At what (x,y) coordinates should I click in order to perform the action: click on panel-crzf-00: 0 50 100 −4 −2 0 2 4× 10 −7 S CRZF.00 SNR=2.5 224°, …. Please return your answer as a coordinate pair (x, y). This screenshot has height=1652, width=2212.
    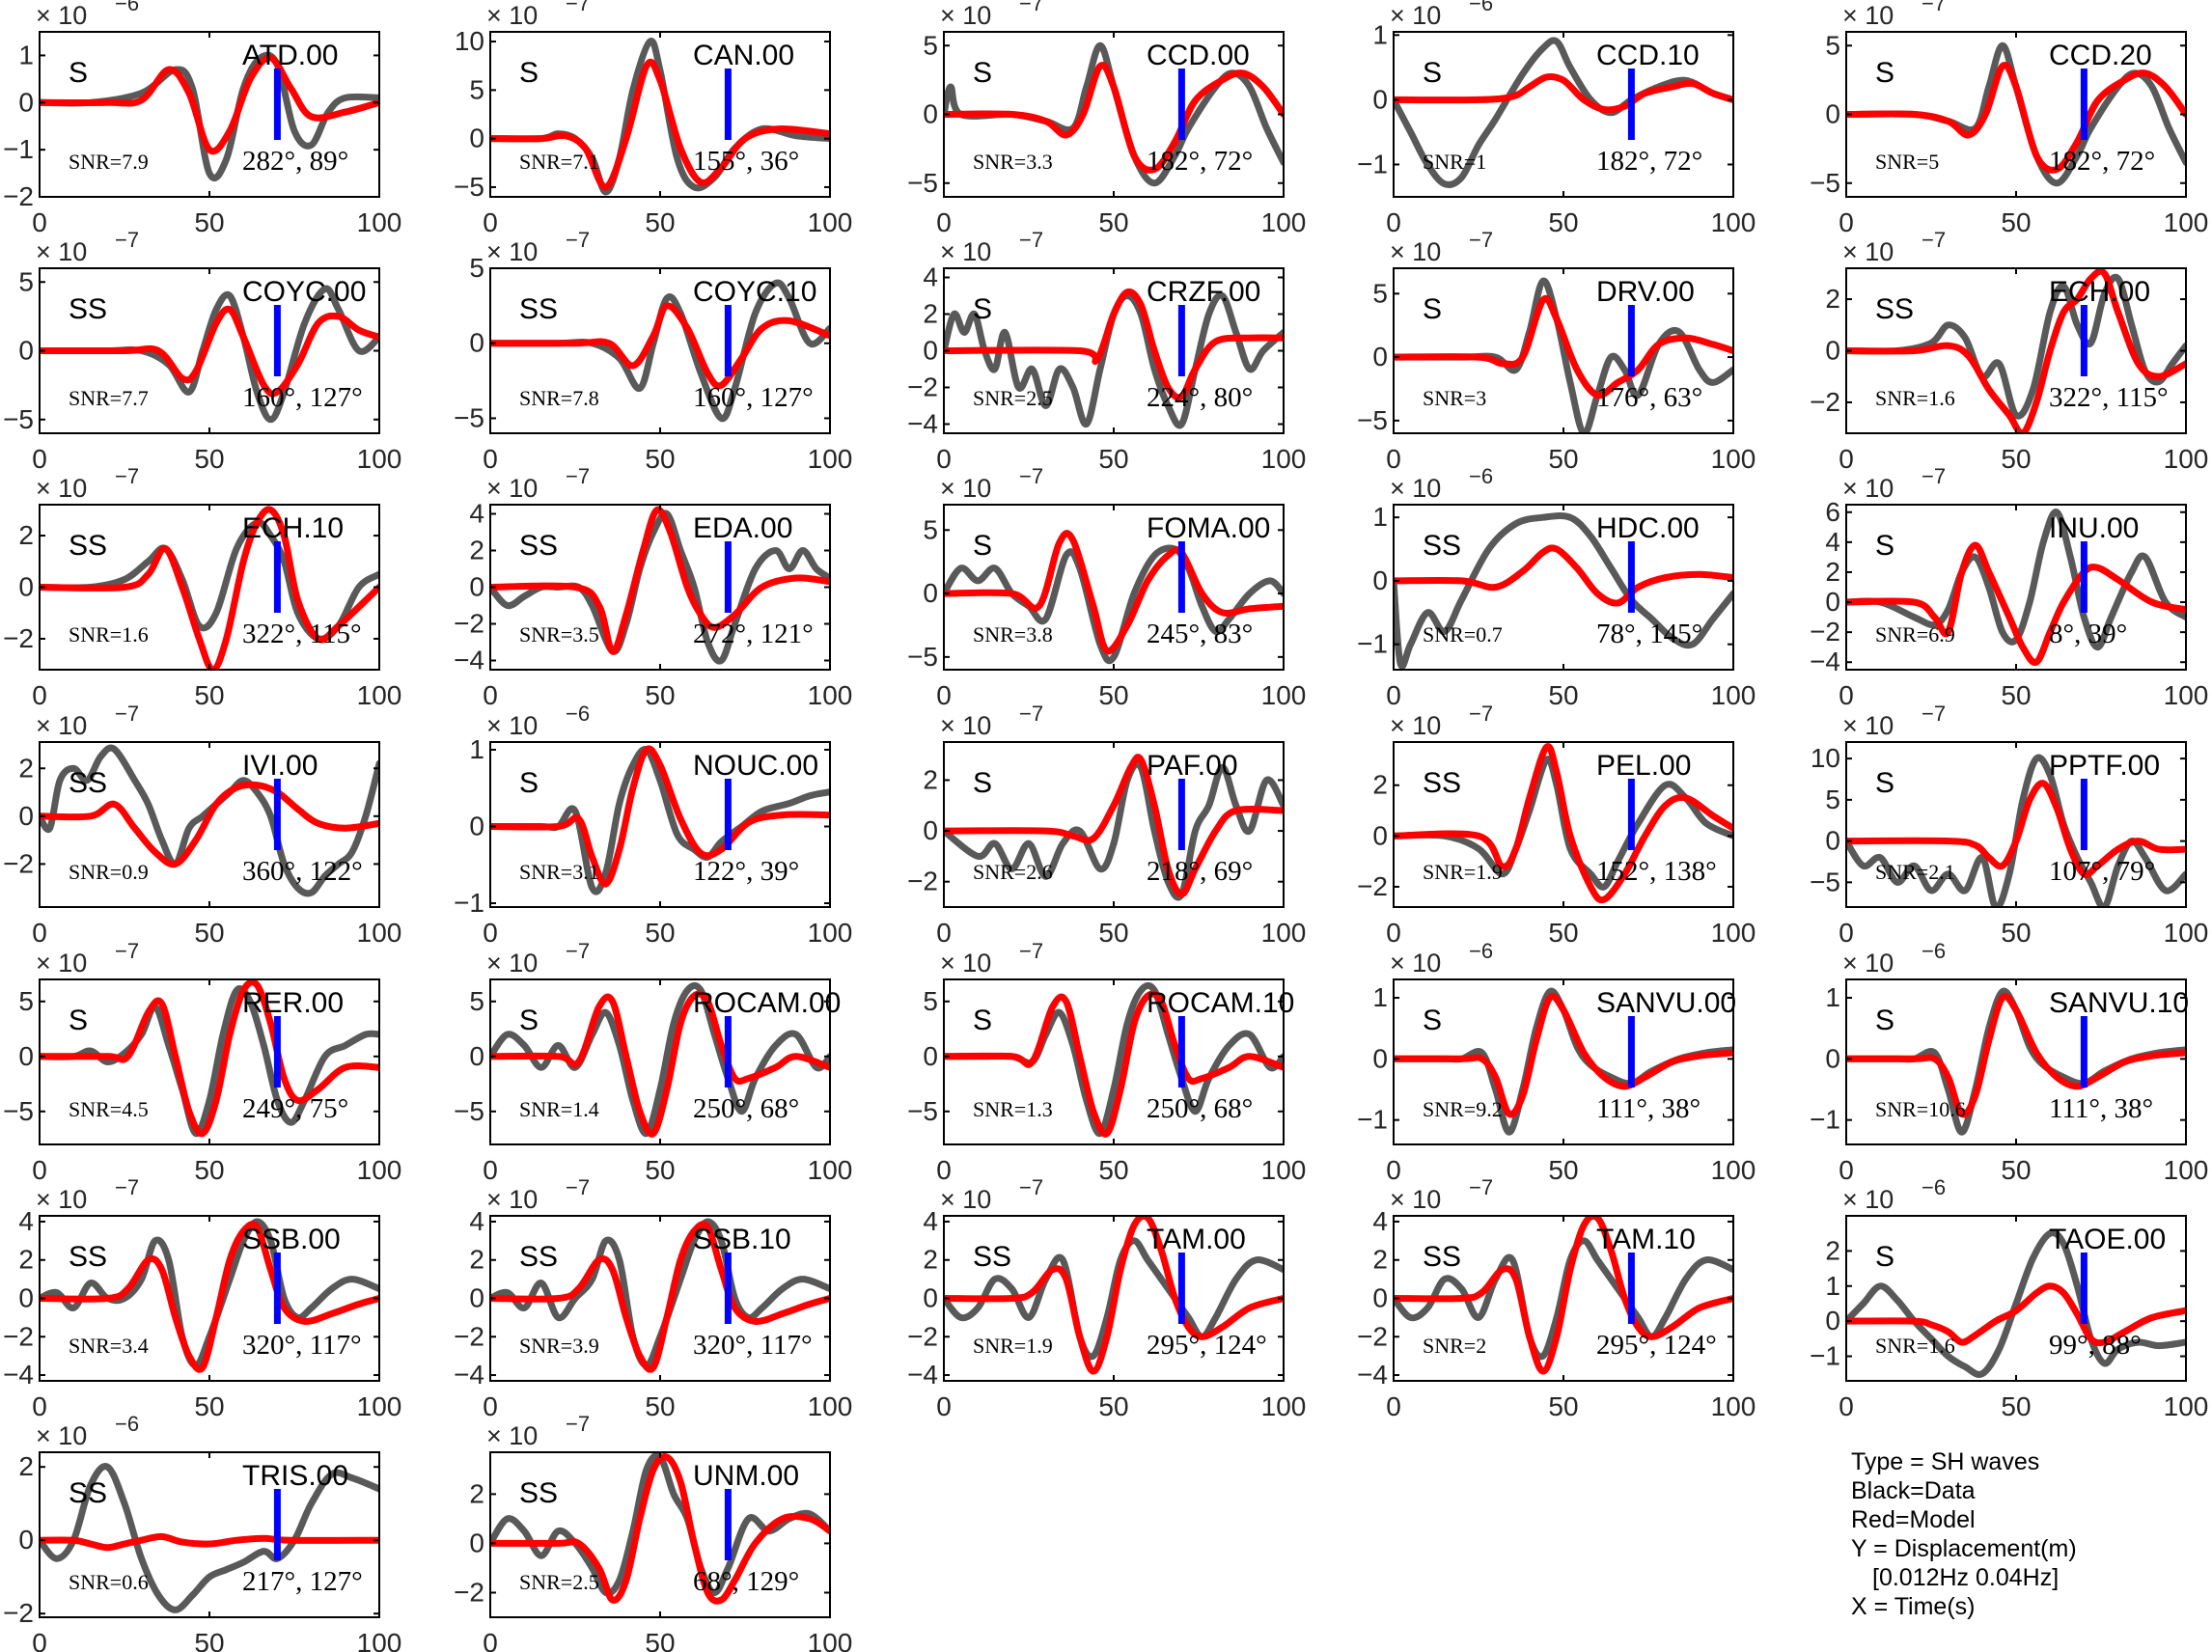
    Looking at the image, I should click on (1106, 351).